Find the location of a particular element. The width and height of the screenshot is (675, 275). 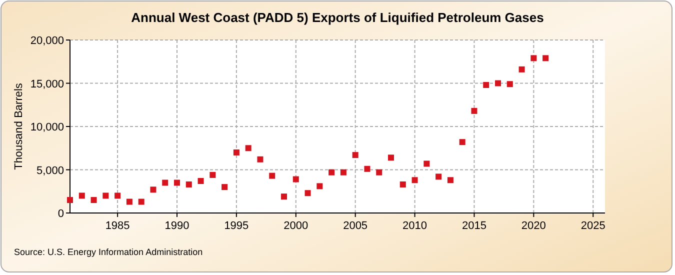

source-note: Source: U.S. Energy Information Administration is located at coordinates (108, 252).